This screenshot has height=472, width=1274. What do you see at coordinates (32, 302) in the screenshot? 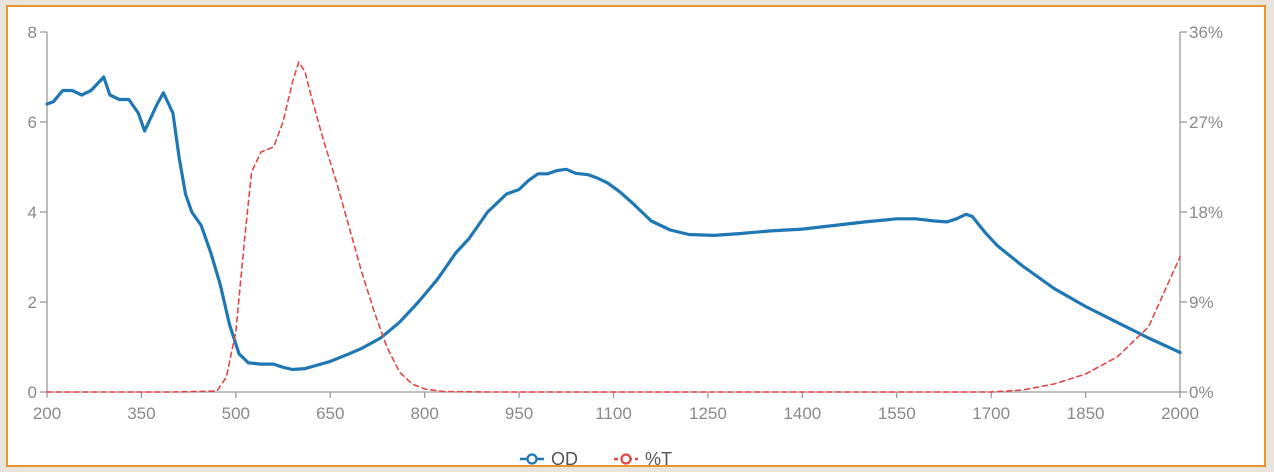
I see `y-left-tick-label: 2` at bounding box center [32, 302].